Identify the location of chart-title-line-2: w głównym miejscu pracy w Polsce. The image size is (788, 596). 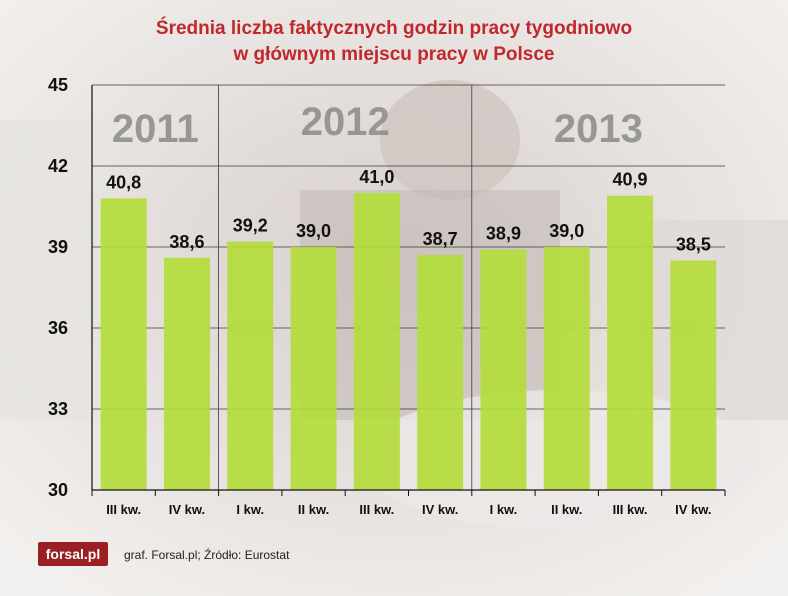
(394, 54).